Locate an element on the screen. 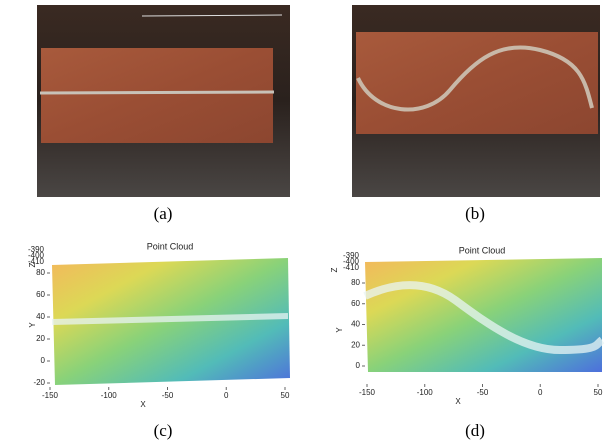 This screenshot has width=608, height=443. caption: (b) is located at coordinates (475, 213).